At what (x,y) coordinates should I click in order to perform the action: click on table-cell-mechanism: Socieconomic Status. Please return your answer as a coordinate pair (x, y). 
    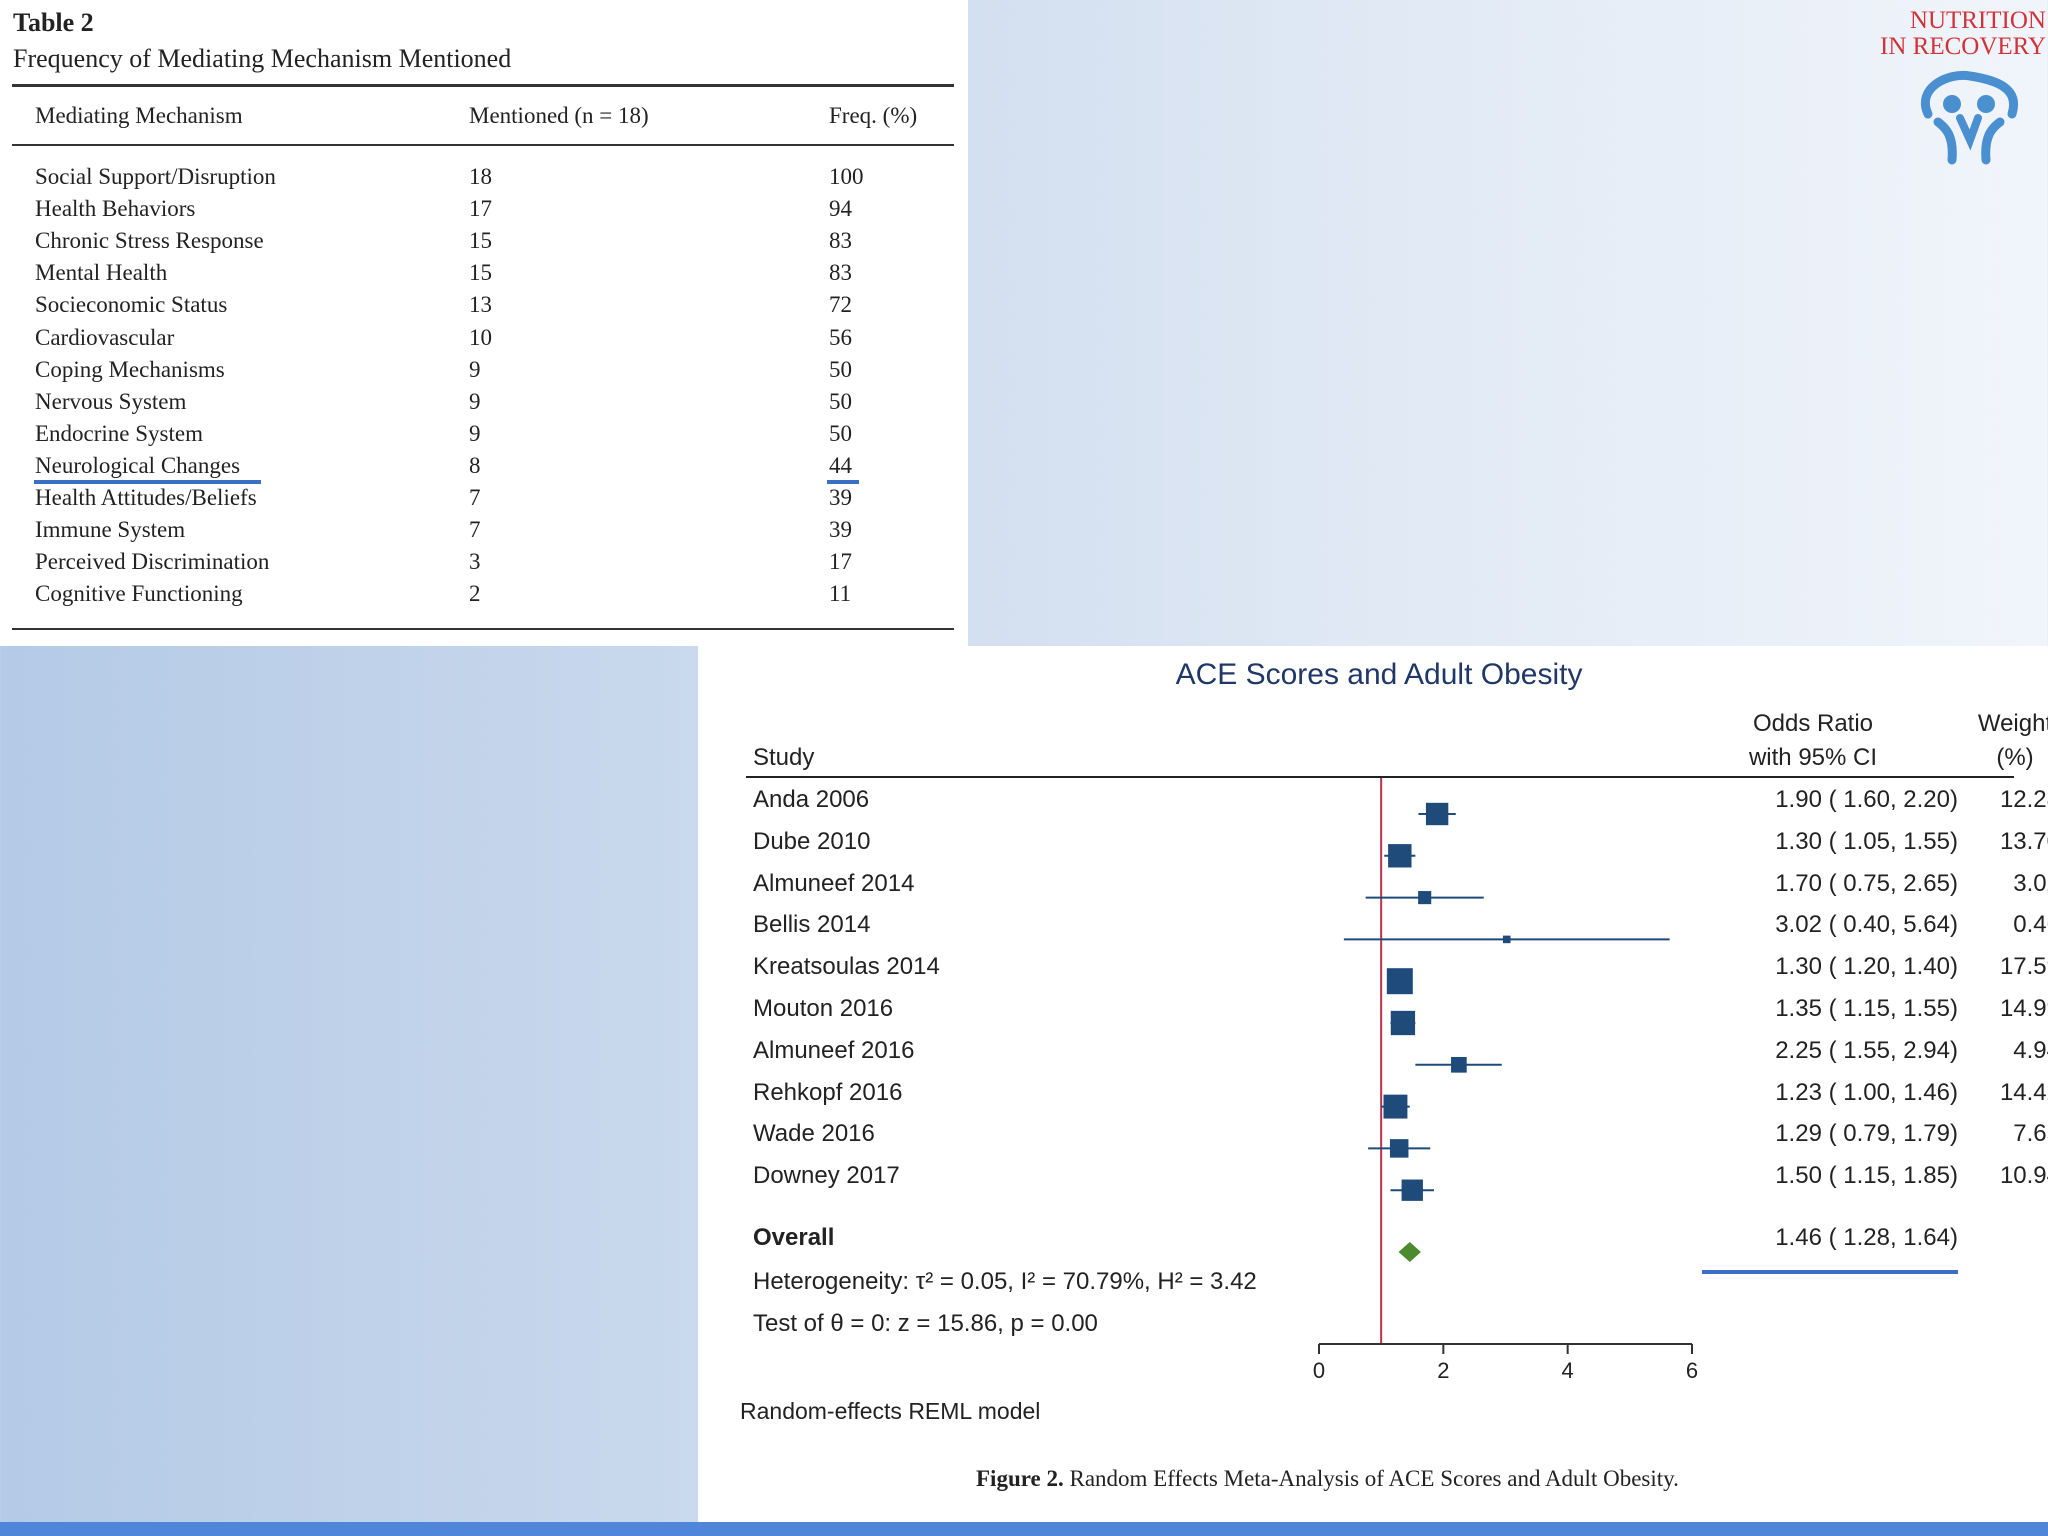
    Looking at the image, I should click on (131, 305).